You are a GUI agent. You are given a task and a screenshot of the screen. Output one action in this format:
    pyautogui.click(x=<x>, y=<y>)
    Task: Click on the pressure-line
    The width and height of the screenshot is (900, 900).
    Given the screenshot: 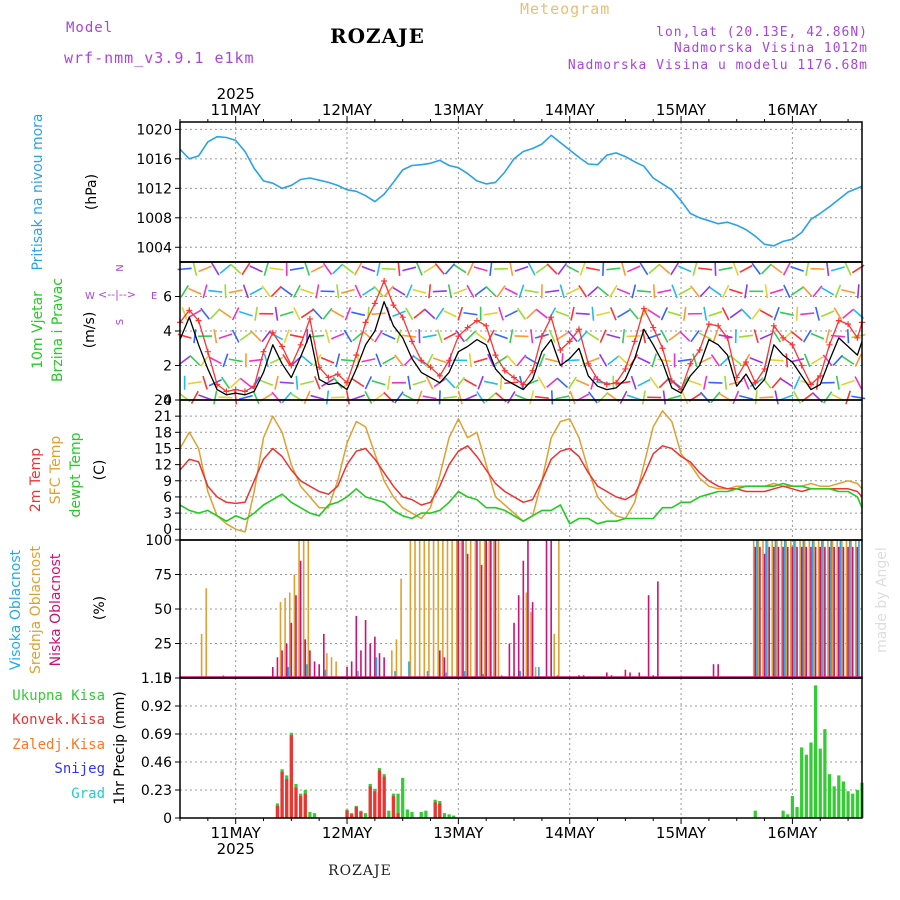 What is the action you would take?
    pyautogui.click(x=521, y=190)
    